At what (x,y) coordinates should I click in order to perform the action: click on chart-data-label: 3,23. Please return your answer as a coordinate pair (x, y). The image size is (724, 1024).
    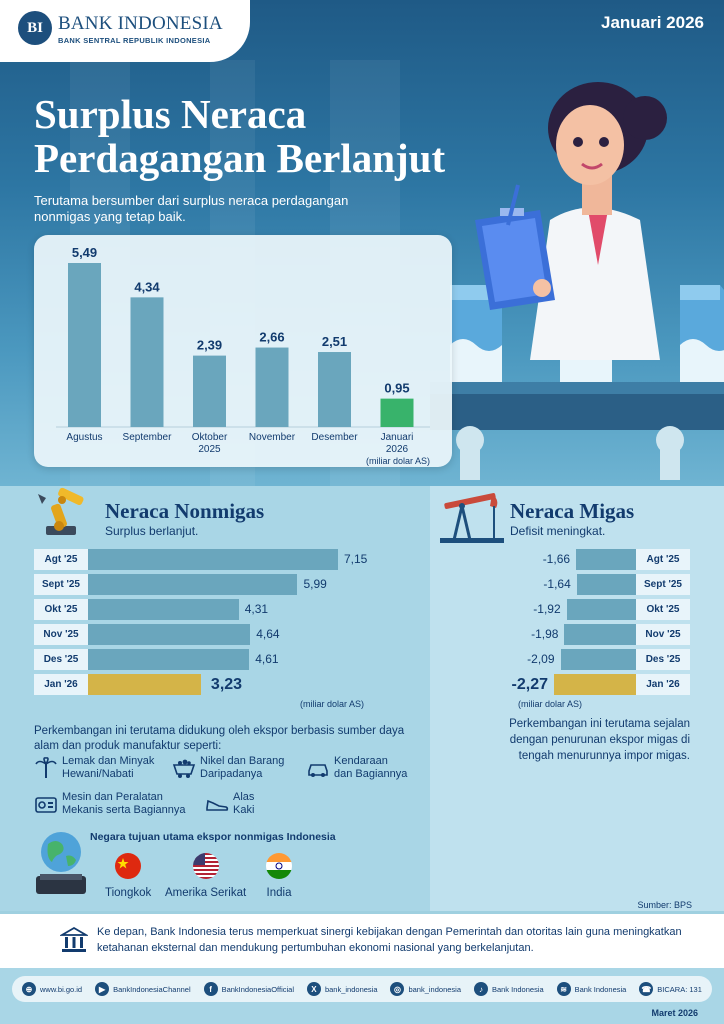
    Looking at the image, I should click on (226, 684).